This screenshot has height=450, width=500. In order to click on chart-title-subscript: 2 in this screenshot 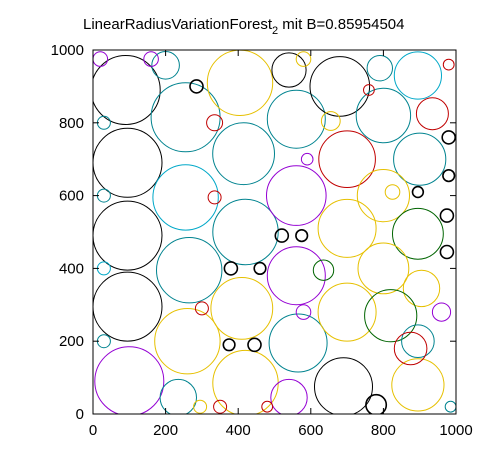, I will do `click(275, 31)`.